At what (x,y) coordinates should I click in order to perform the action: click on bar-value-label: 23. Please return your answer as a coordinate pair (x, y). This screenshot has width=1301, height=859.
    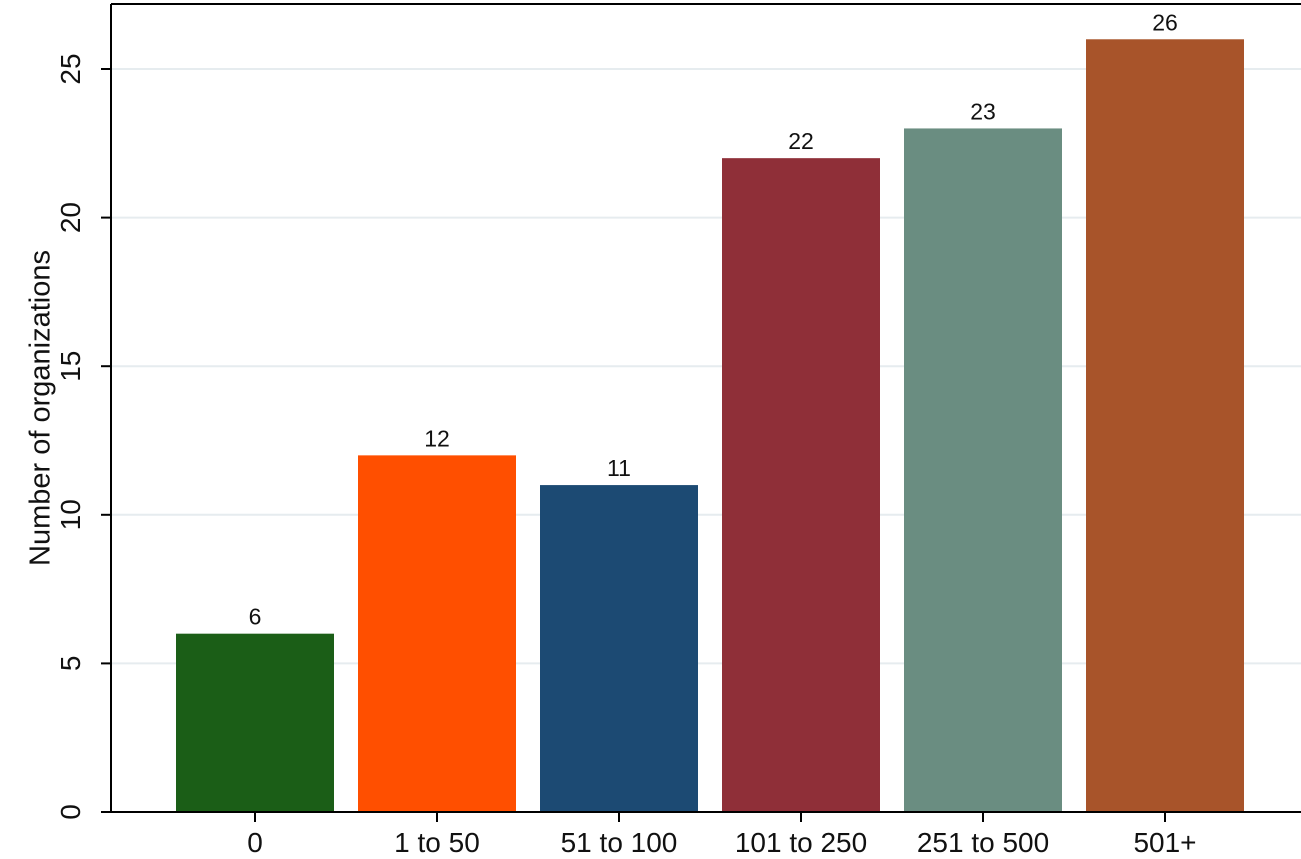
    Looking at the image, I should click on (983, 111).